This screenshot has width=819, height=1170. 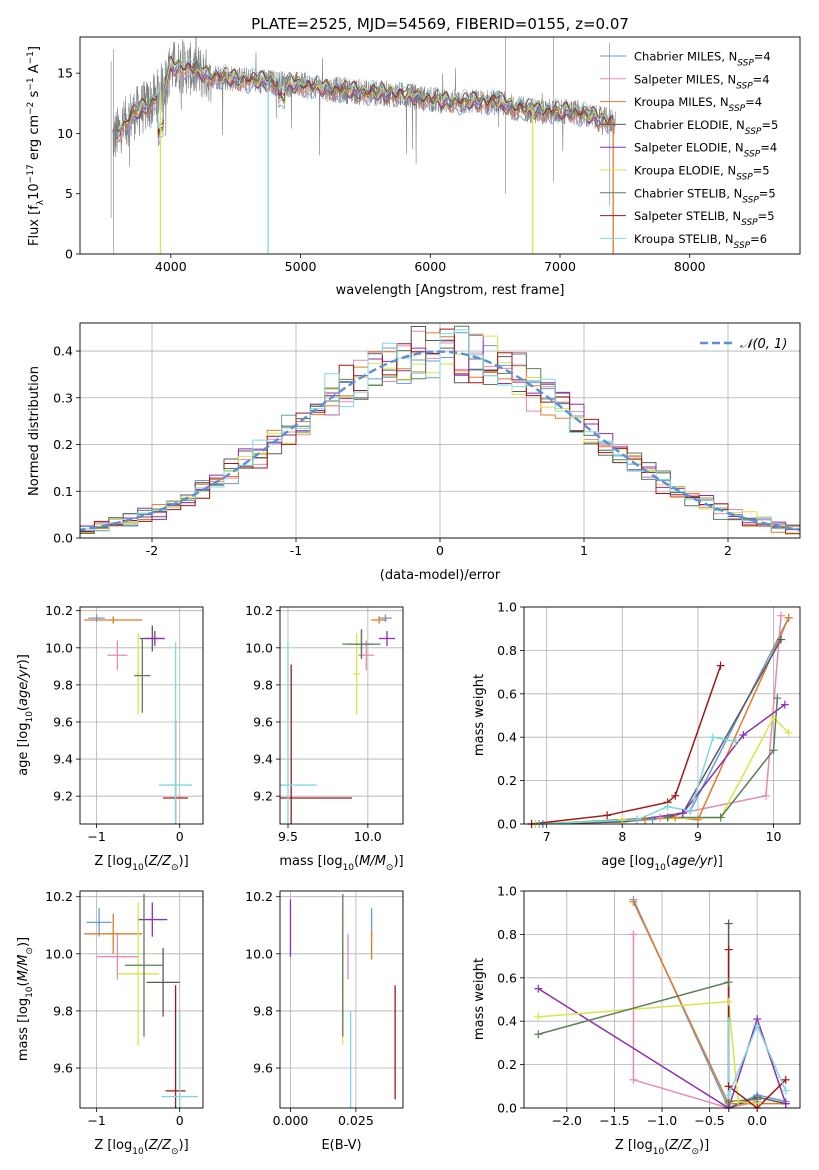 I want to click on x-tick-label: -2, so click(x=152, y=550).